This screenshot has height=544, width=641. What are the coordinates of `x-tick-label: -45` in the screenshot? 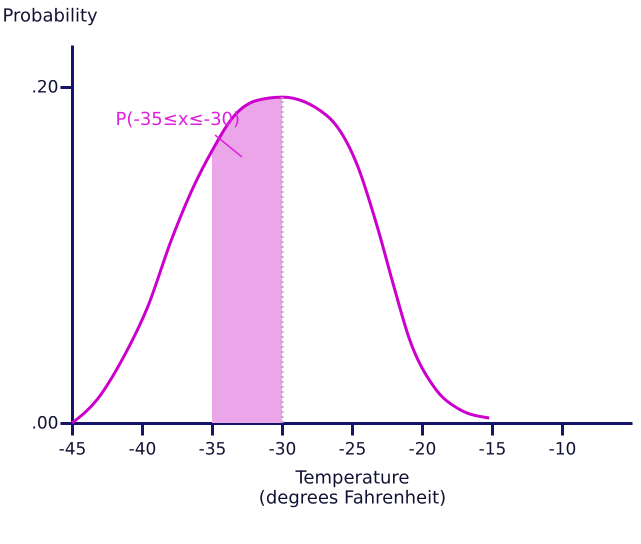 It's located at (72, 450).